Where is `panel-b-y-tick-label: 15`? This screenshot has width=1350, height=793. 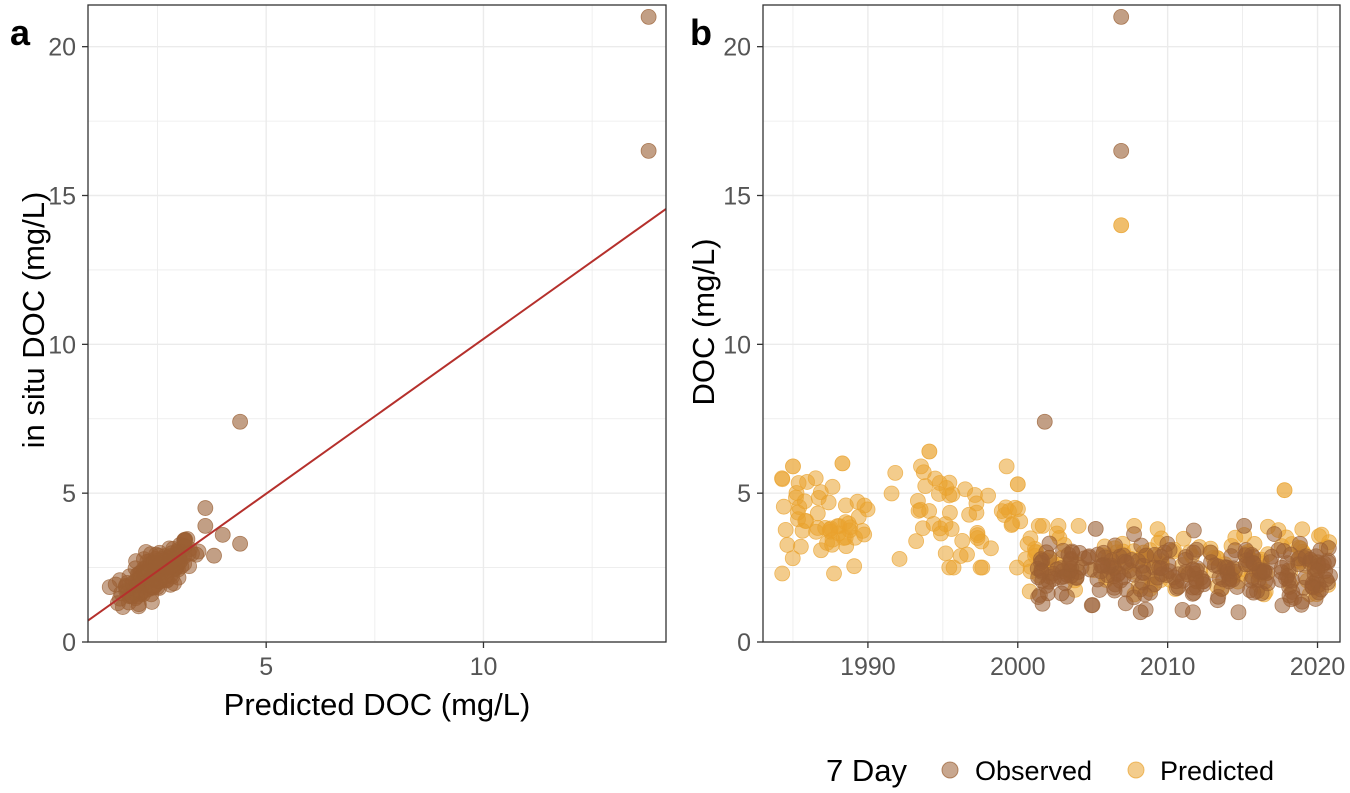 panel-b-y-tick-label: 15 is located at coordinates (737, 197).